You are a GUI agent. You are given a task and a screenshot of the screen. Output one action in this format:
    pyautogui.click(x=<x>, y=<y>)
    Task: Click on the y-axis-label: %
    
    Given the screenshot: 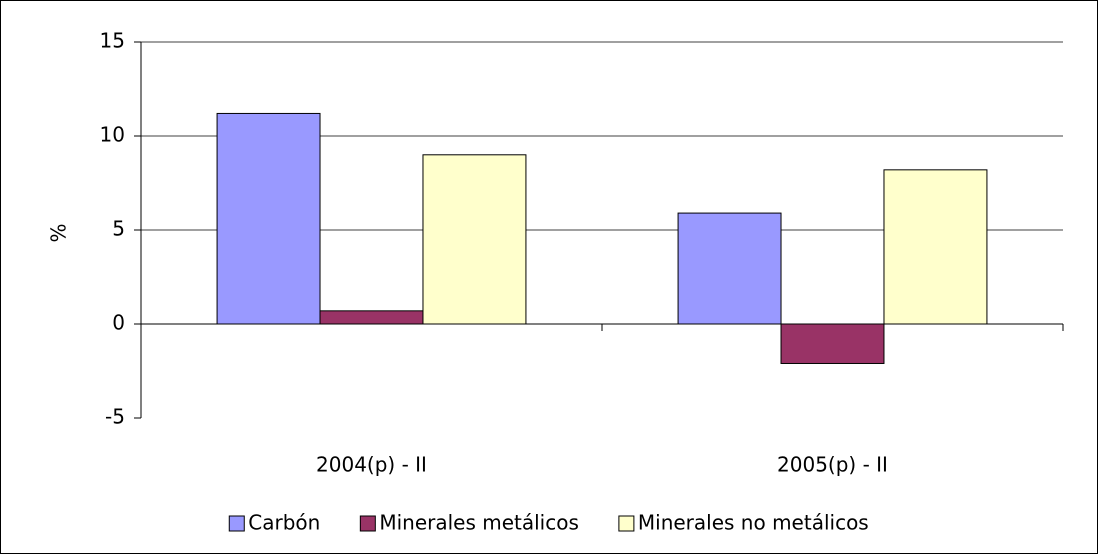 What is the action you would take?
    pyautogui.click(x=59, y=232)
    